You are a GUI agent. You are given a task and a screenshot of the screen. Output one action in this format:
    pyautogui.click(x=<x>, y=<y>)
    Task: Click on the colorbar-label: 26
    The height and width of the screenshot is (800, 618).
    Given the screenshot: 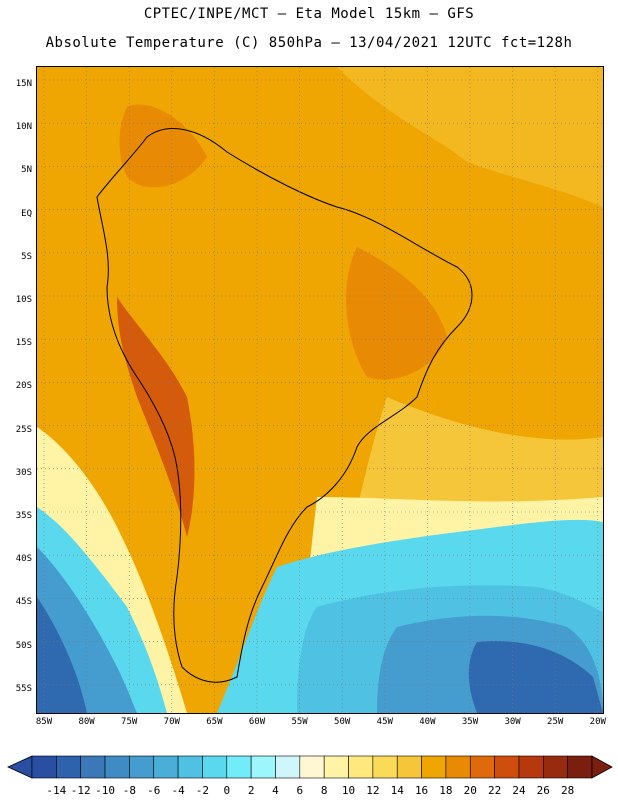 What is the action you would take?
    pyautogui.click(x=543, y=790)
    